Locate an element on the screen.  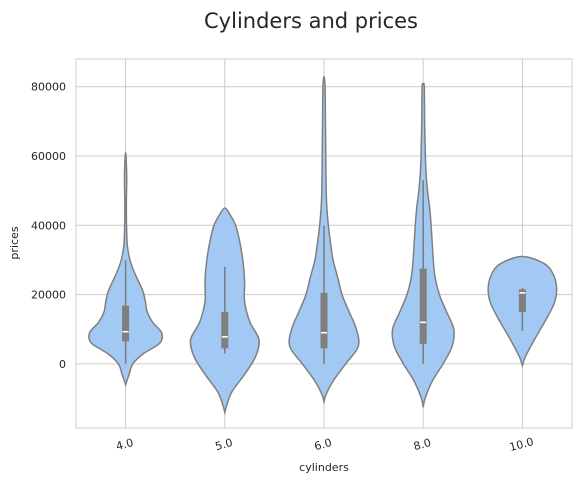
x-tick-label: 5.0 is located at coordinates (224, 444).